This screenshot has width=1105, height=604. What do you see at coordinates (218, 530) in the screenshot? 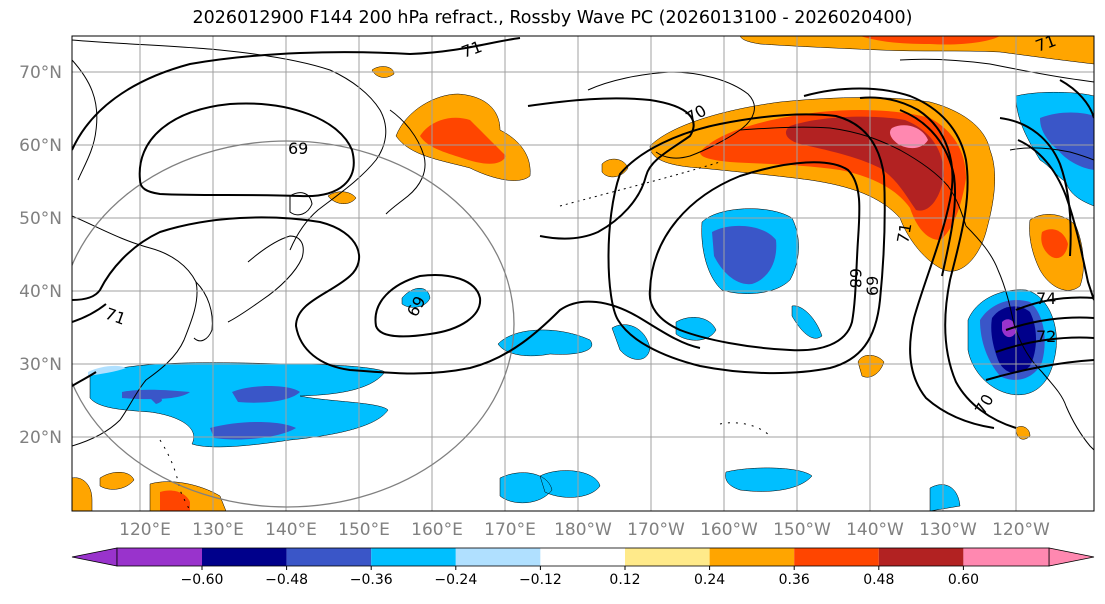
I see `lon-label: 130°E` at bounding box center [218, 530].